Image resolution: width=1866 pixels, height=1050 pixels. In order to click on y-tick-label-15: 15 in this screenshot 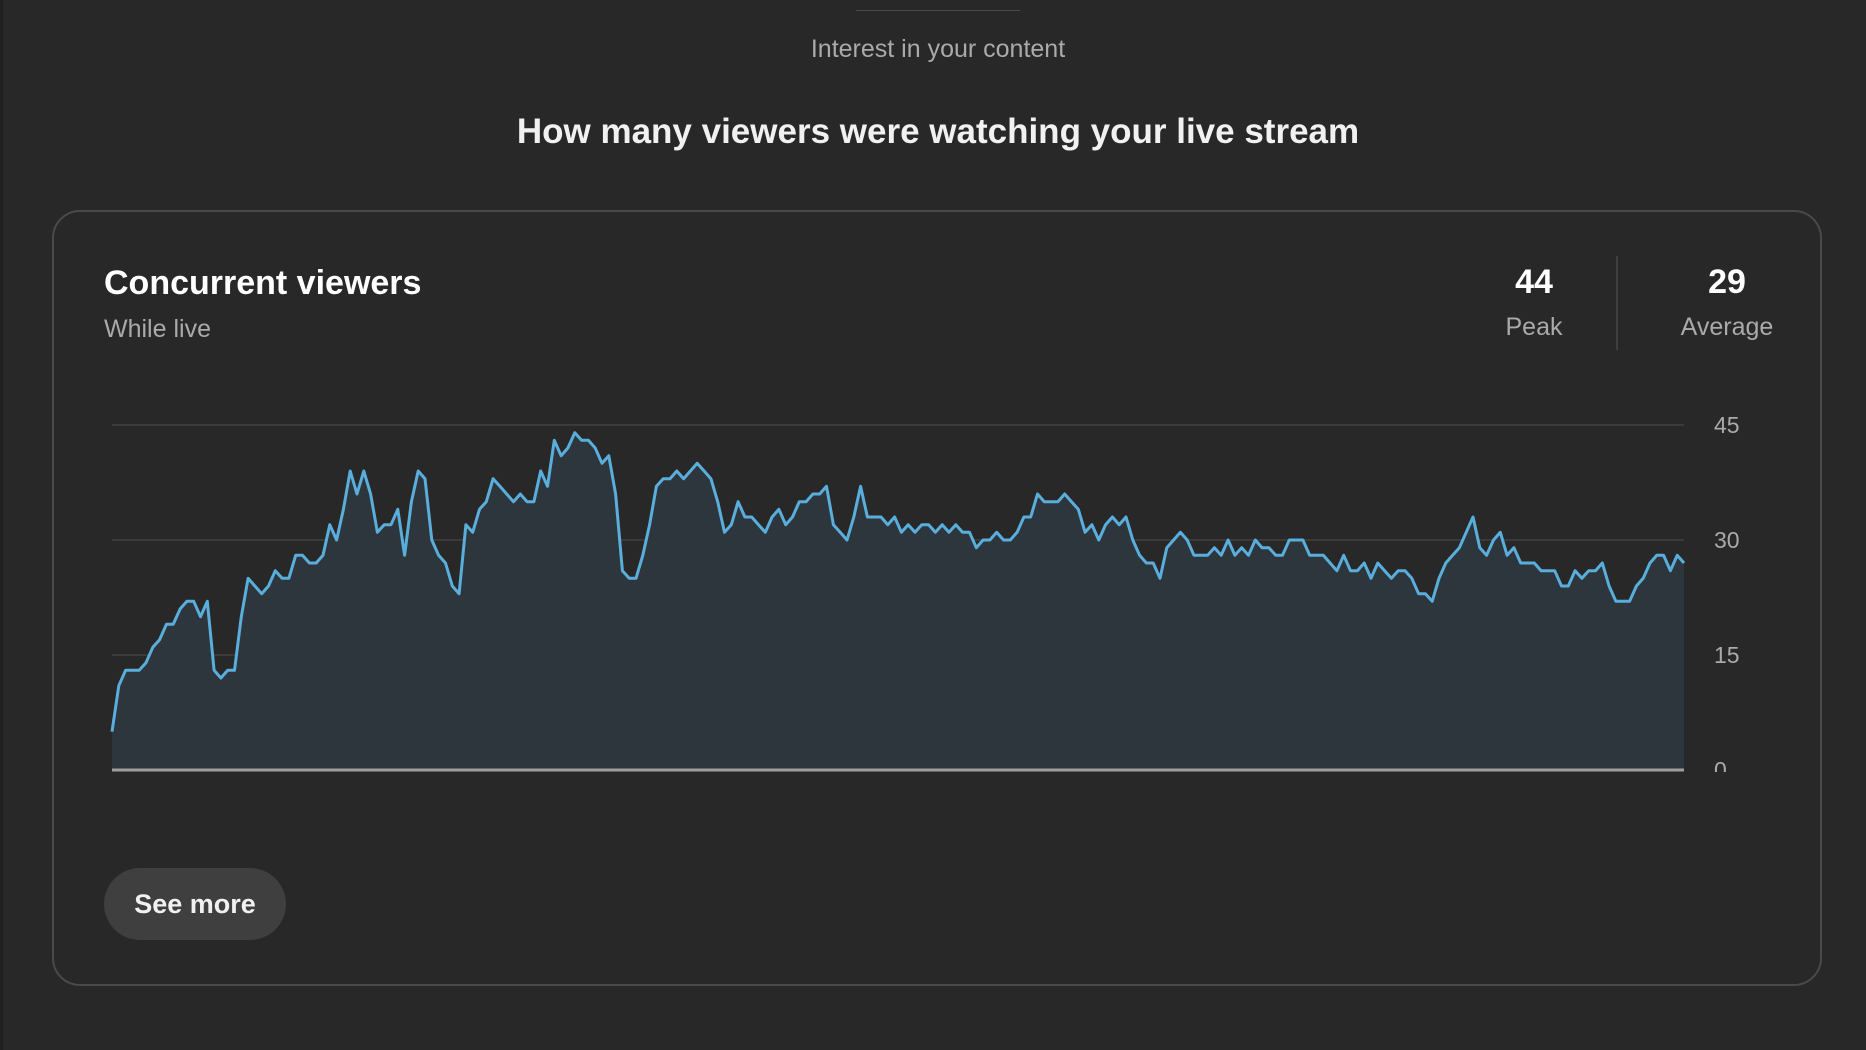, I will do `click(1727, 655)`.